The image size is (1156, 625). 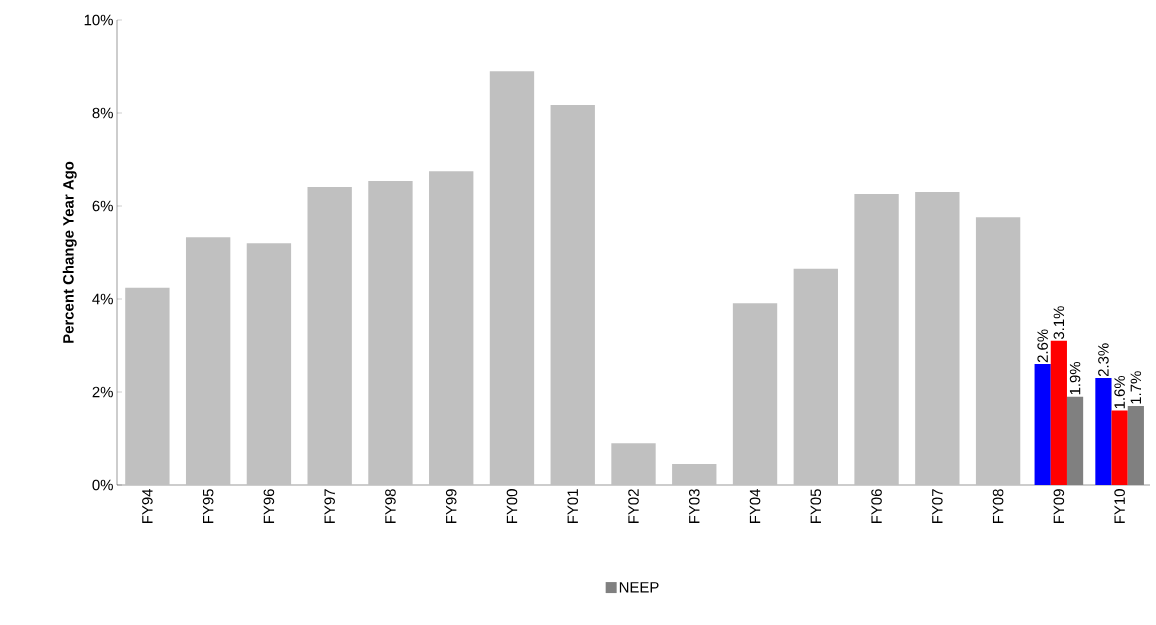 I want to click on x-tick-label: FY01, so click(x=573, y=506).